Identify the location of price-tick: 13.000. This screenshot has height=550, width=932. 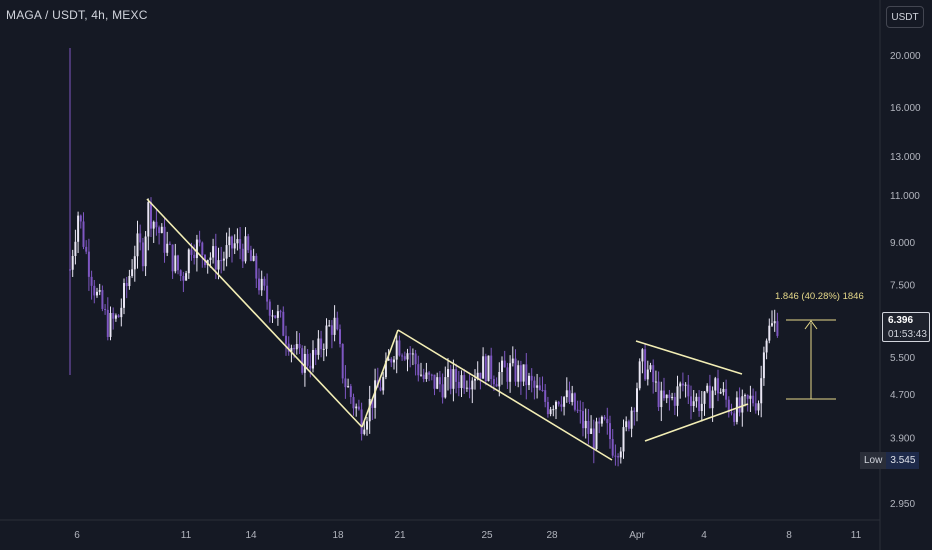
(905, 157).